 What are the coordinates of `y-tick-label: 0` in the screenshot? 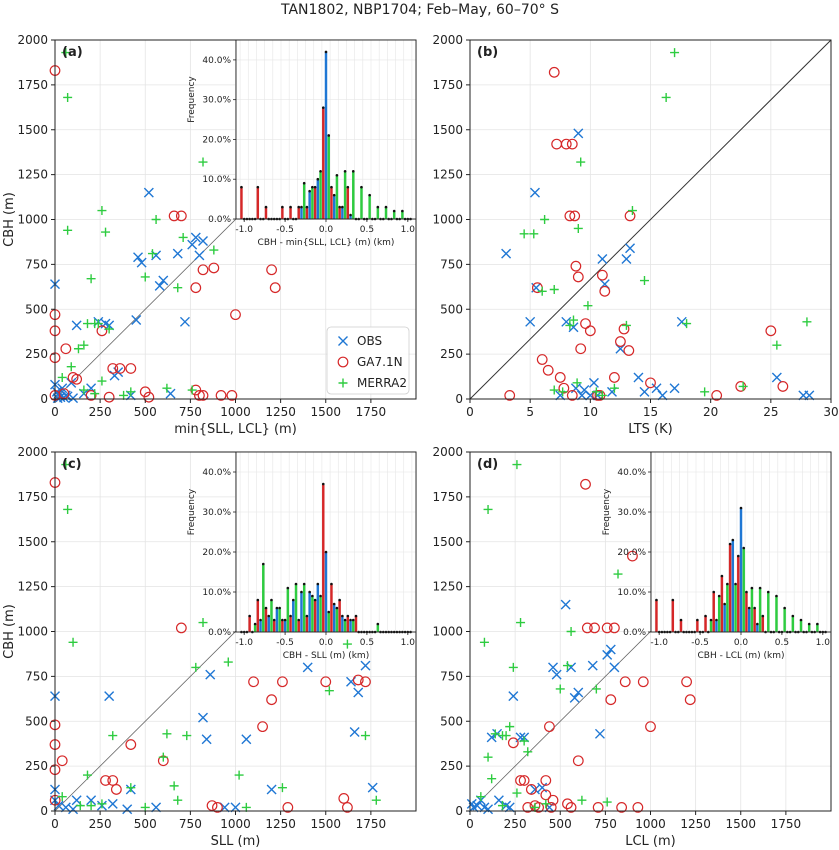 It's located at (459, 811).